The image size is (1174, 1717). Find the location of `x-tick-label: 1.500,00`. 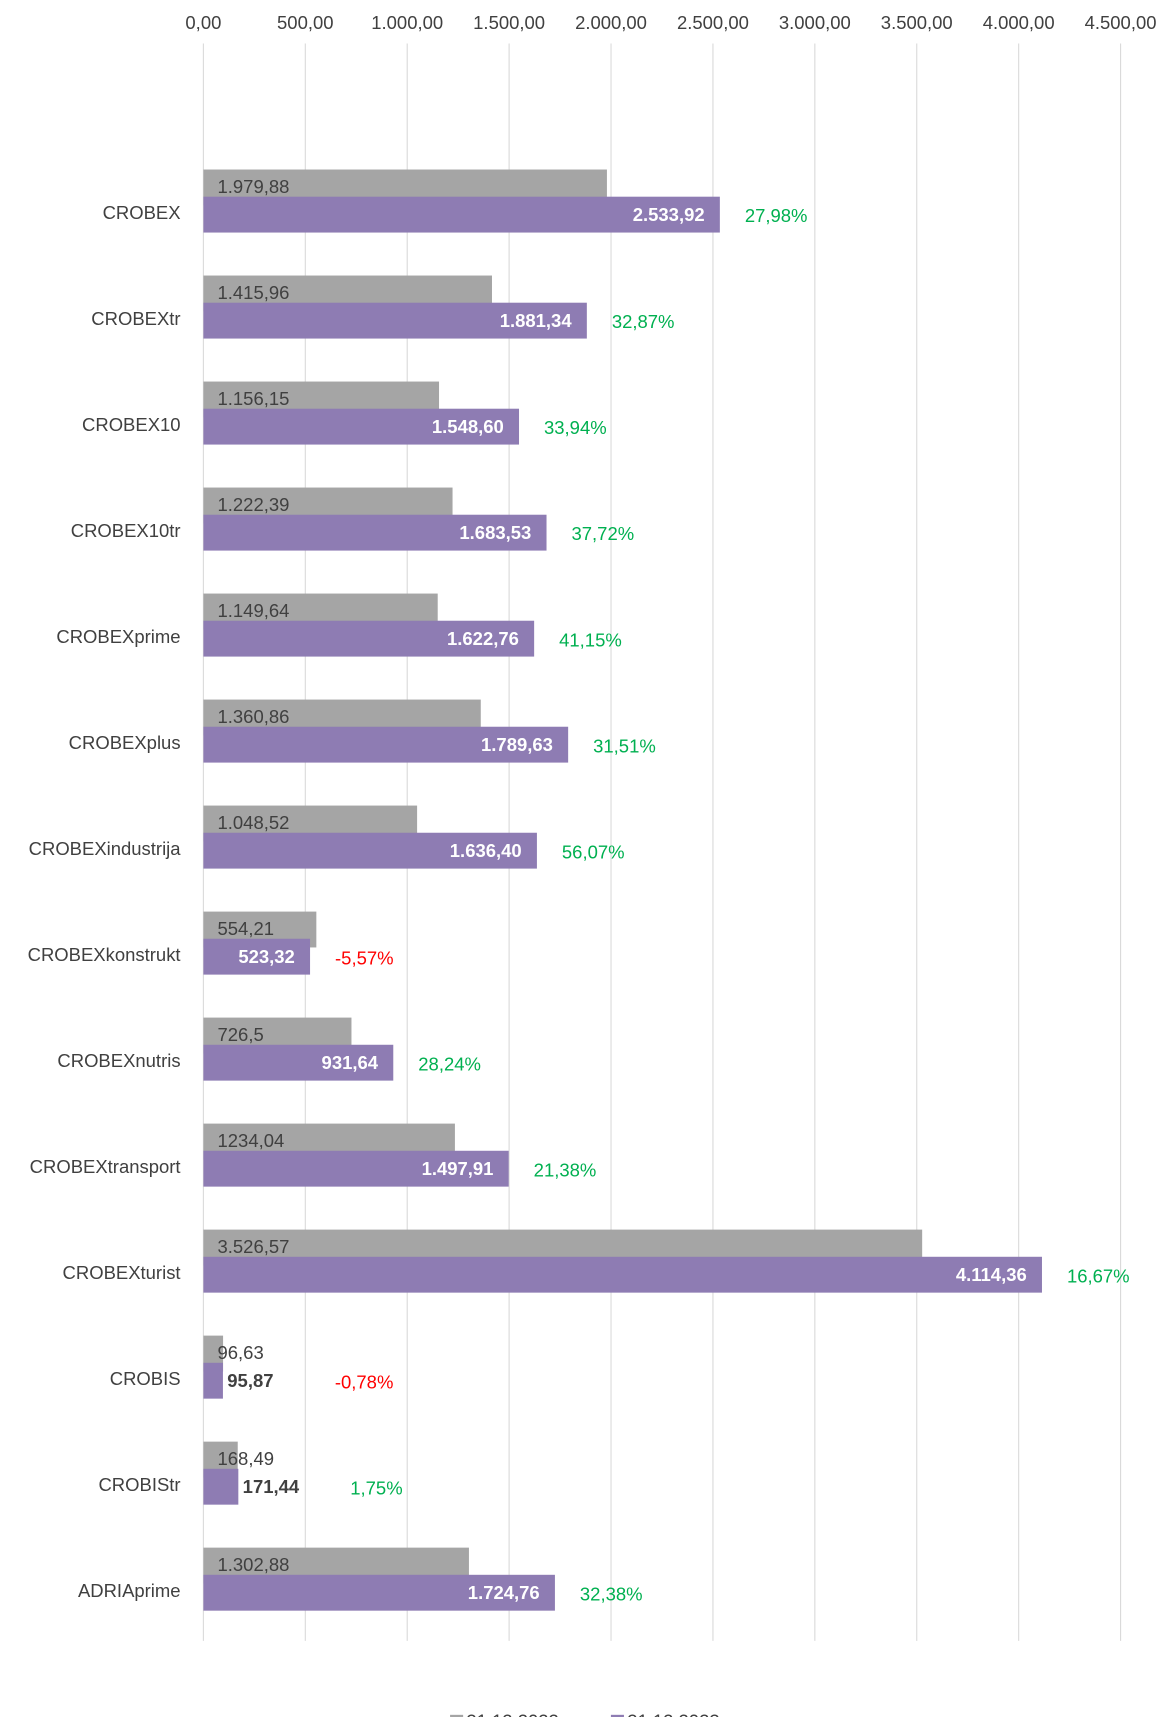

x-tick-label: 1.500,00 is located at coordinates (509, 22).